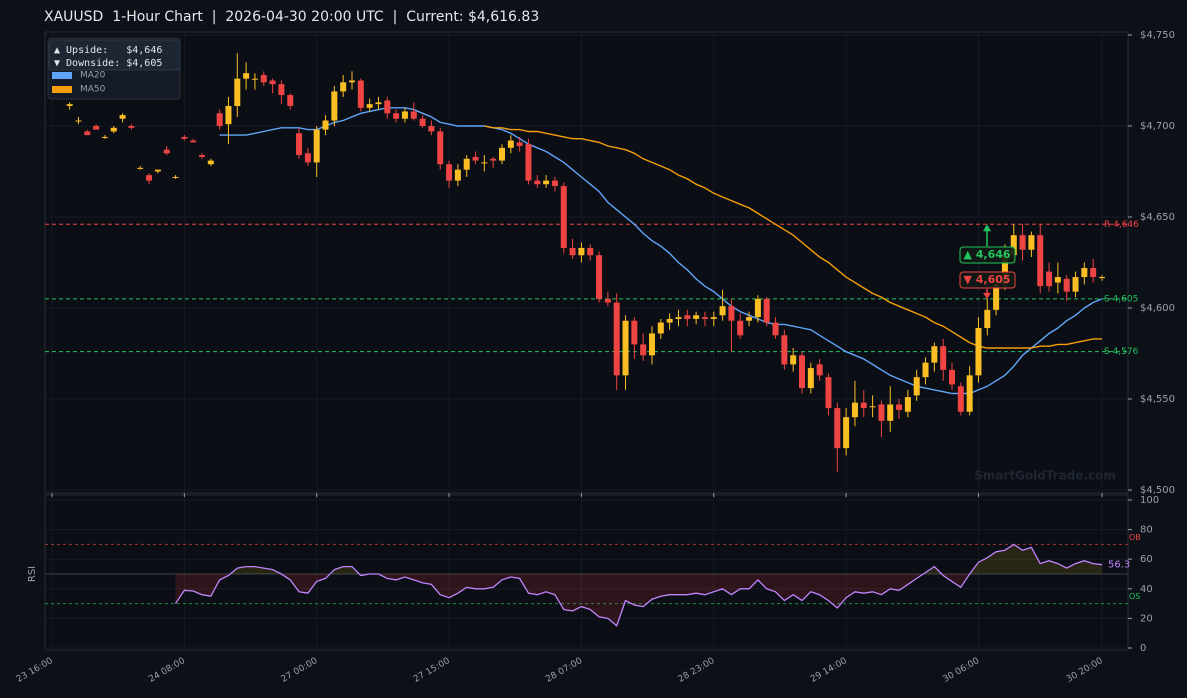  What do you see at coordinates (1143, 648) in the screenshot?
I see `y-tick-label: 0` at bounding box center [1143, 648].